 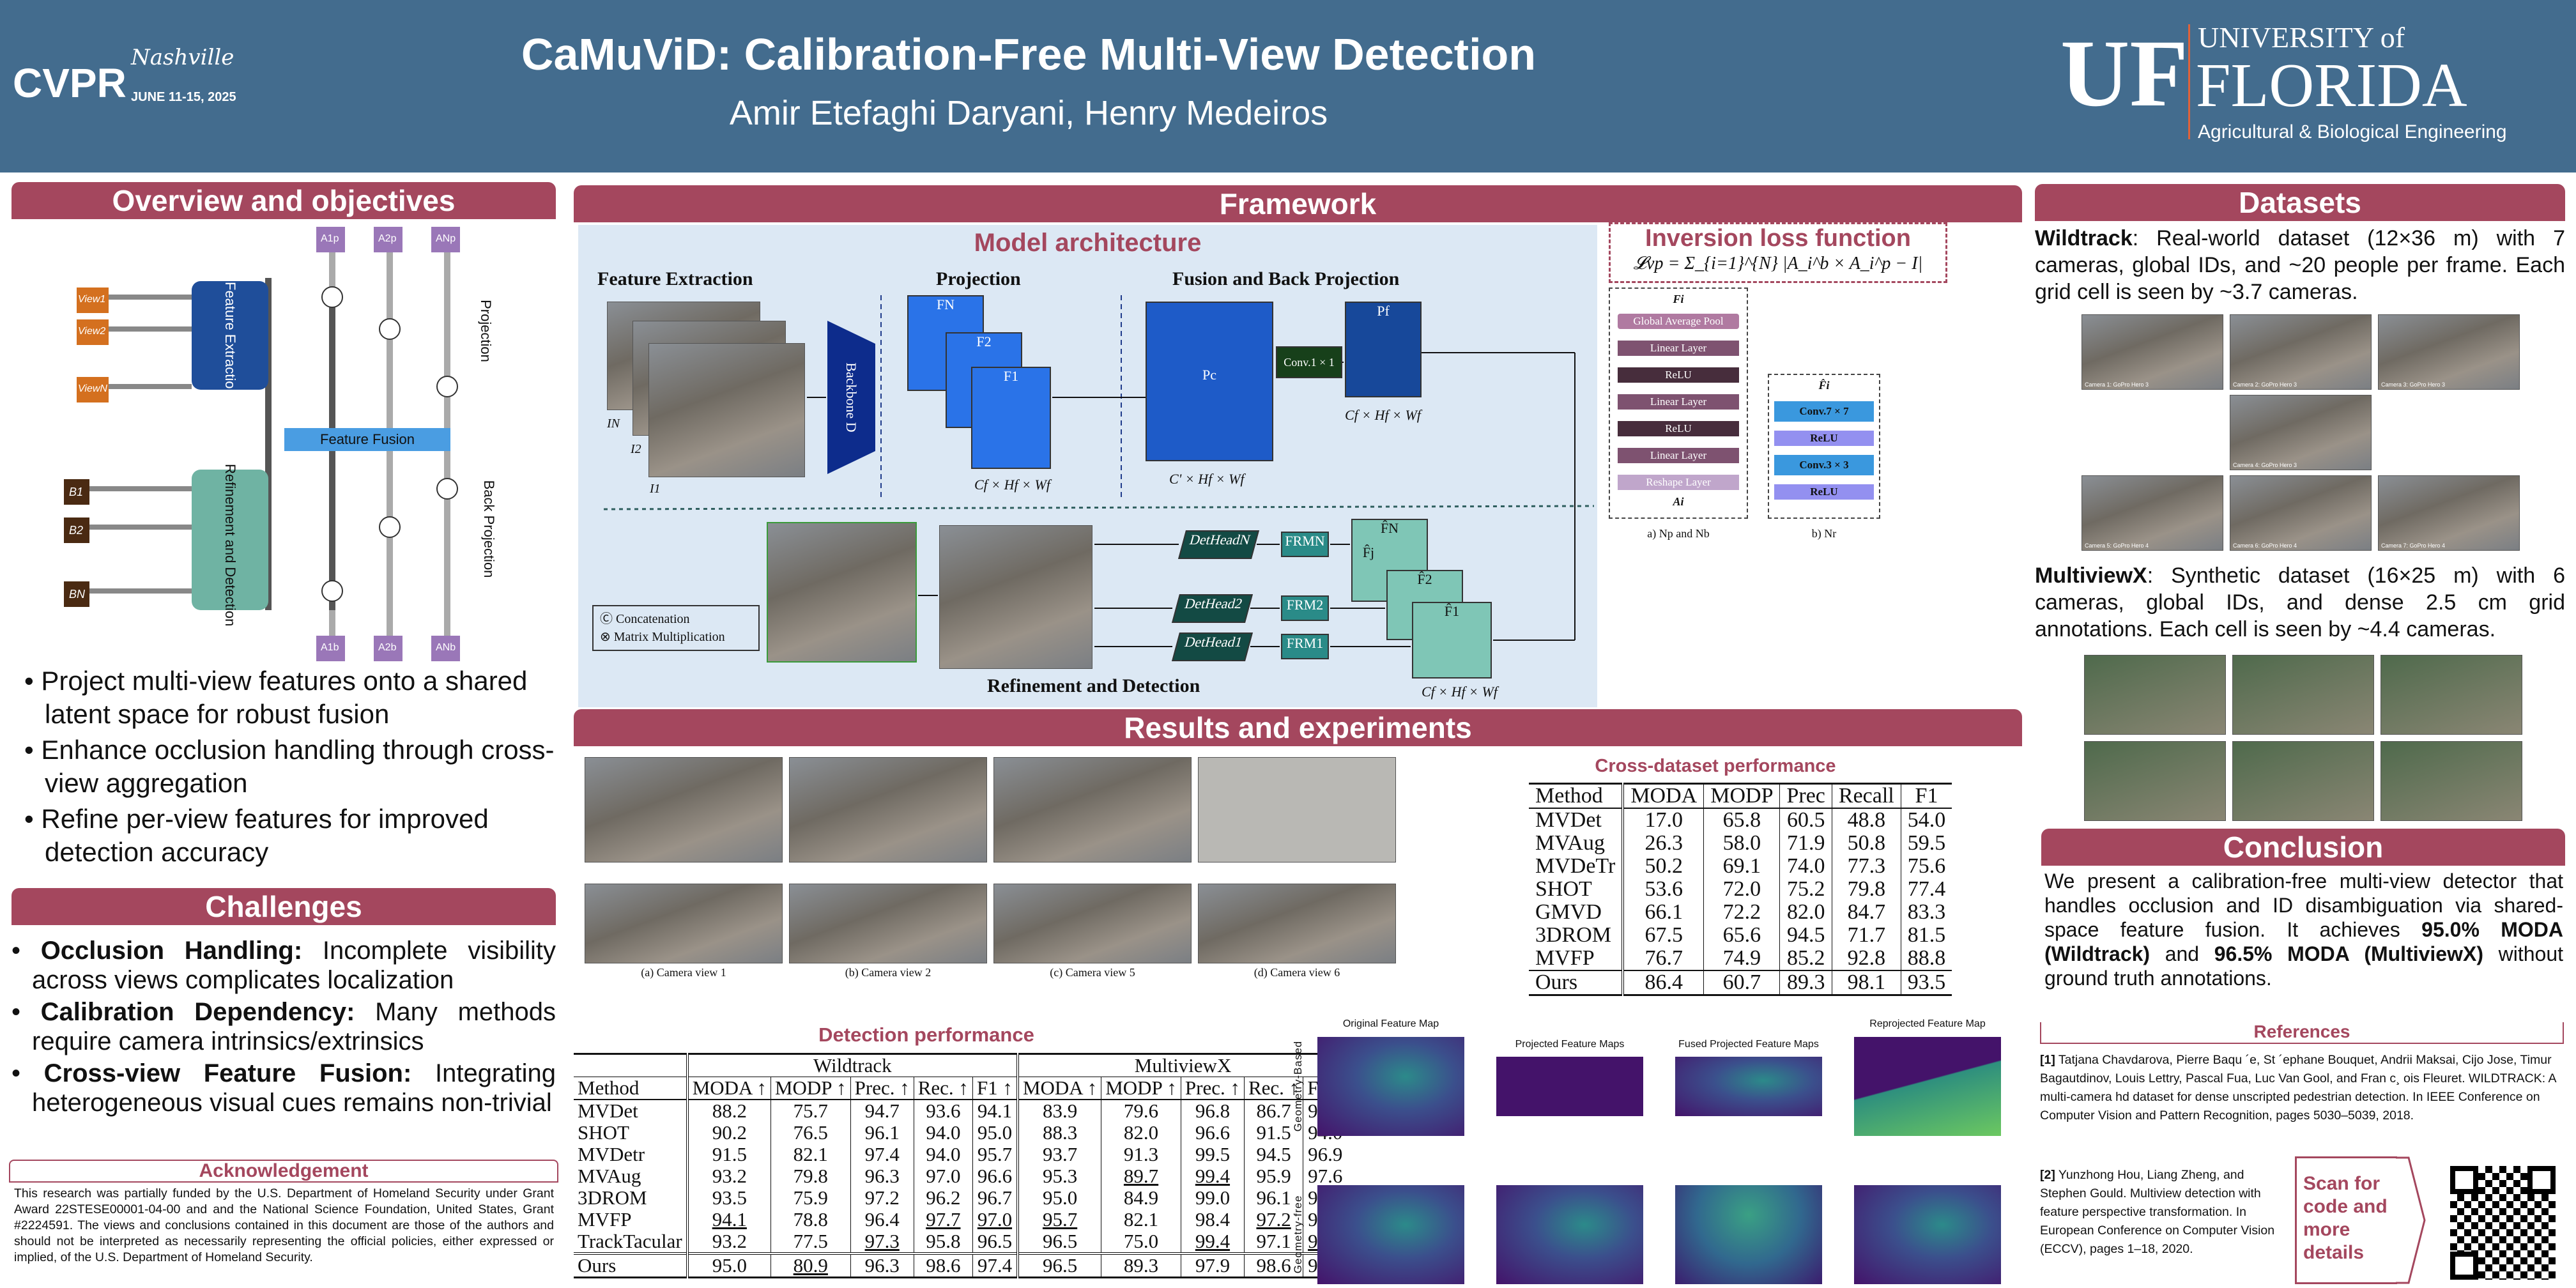 I want to click on datasets-heading: Datasets, so click(x=2300, y=202).